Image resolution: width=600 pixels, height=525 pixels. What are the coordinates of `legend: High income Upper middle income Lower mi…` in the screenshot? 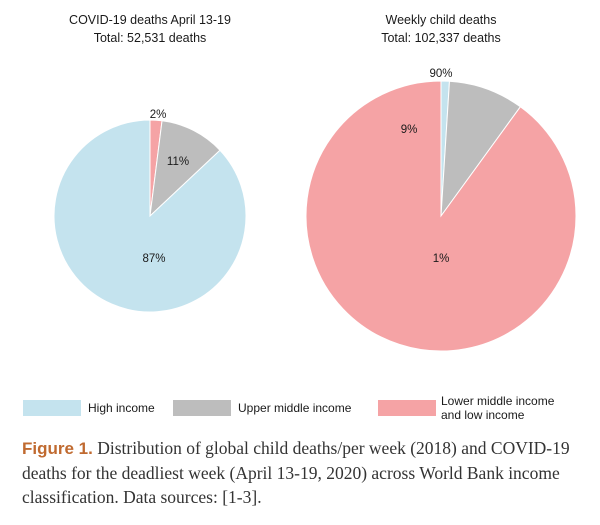 It's located at (289, 408).